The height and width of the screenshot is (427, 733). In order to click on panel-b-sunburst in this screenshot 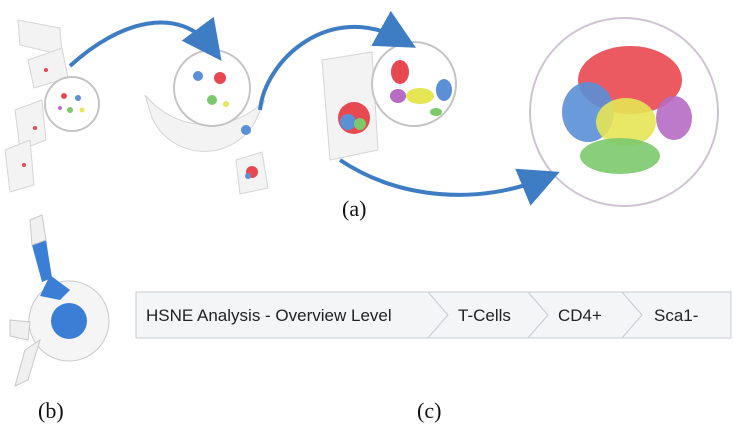, I will do `click(59, 300)`.